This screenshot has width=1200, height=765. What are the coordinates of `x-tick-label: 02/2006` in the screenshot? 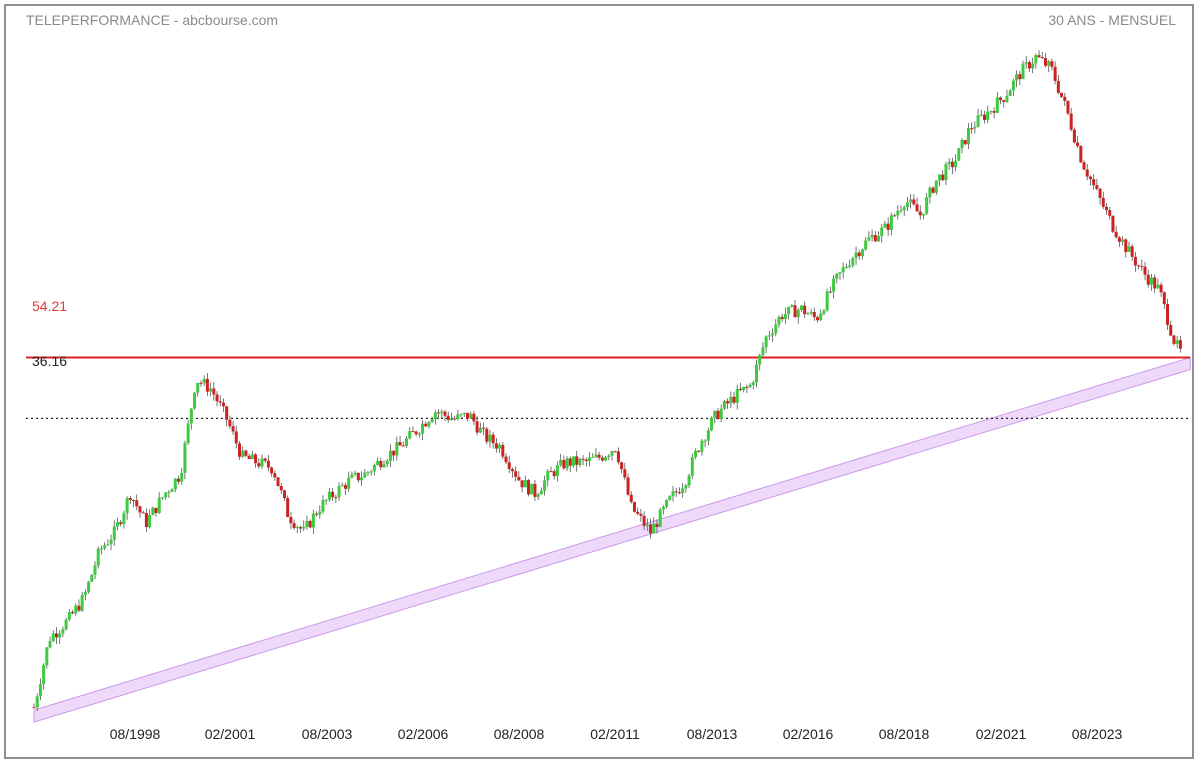 It's located at (423, 734).